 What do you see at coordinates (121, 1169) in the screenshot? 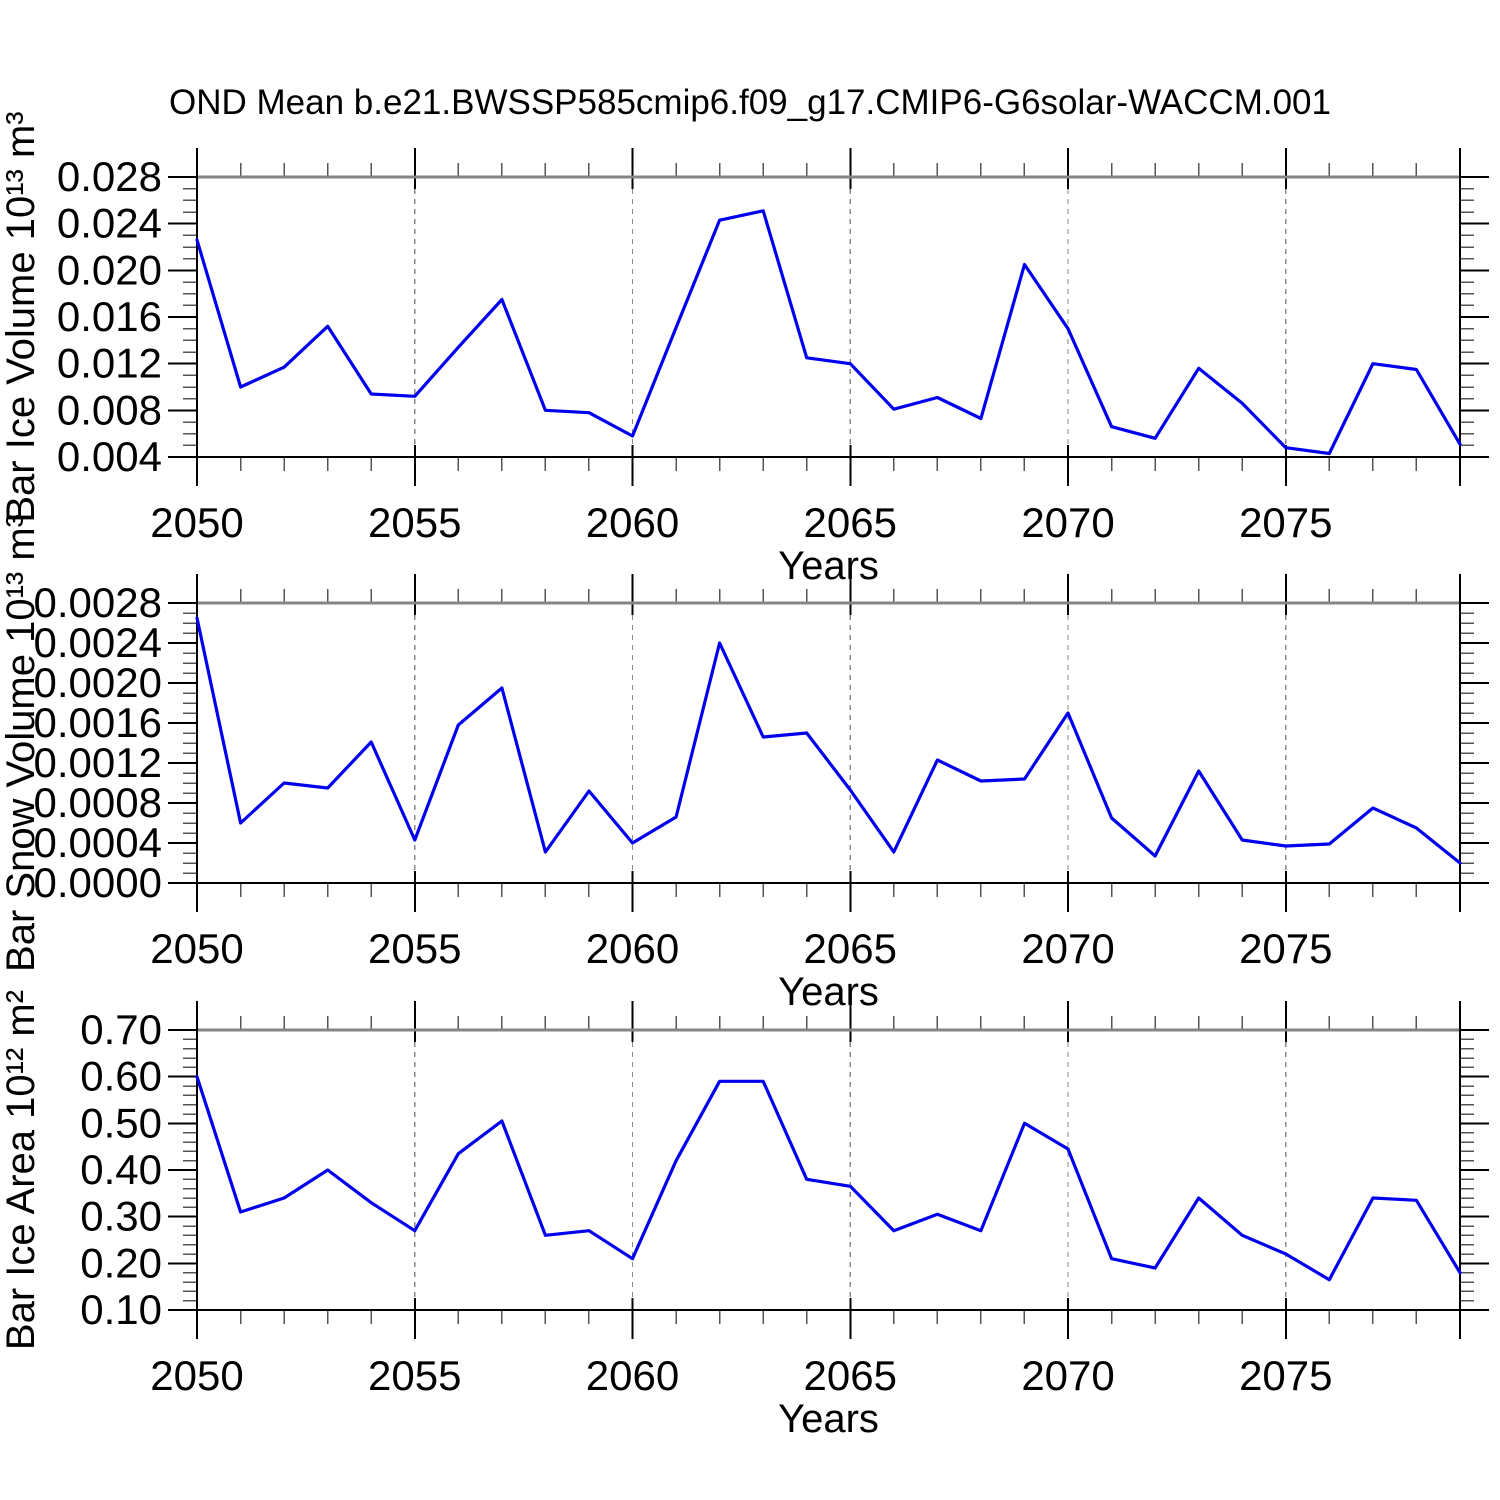
I see `y-tick-label: 0.40` at bounding box center [121, 1169].